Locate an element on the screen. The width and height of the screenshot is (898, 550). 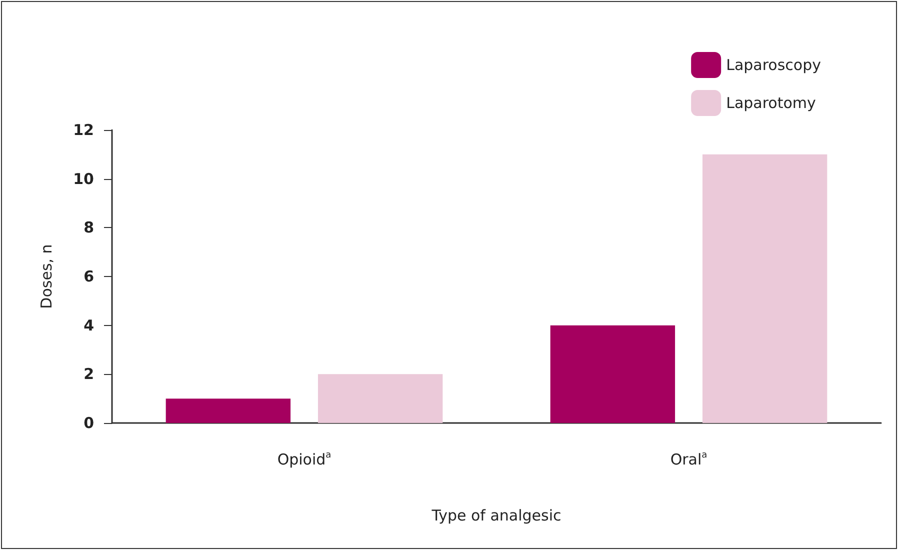
y-tick-label: 2 is located at coordinates (89, 374).